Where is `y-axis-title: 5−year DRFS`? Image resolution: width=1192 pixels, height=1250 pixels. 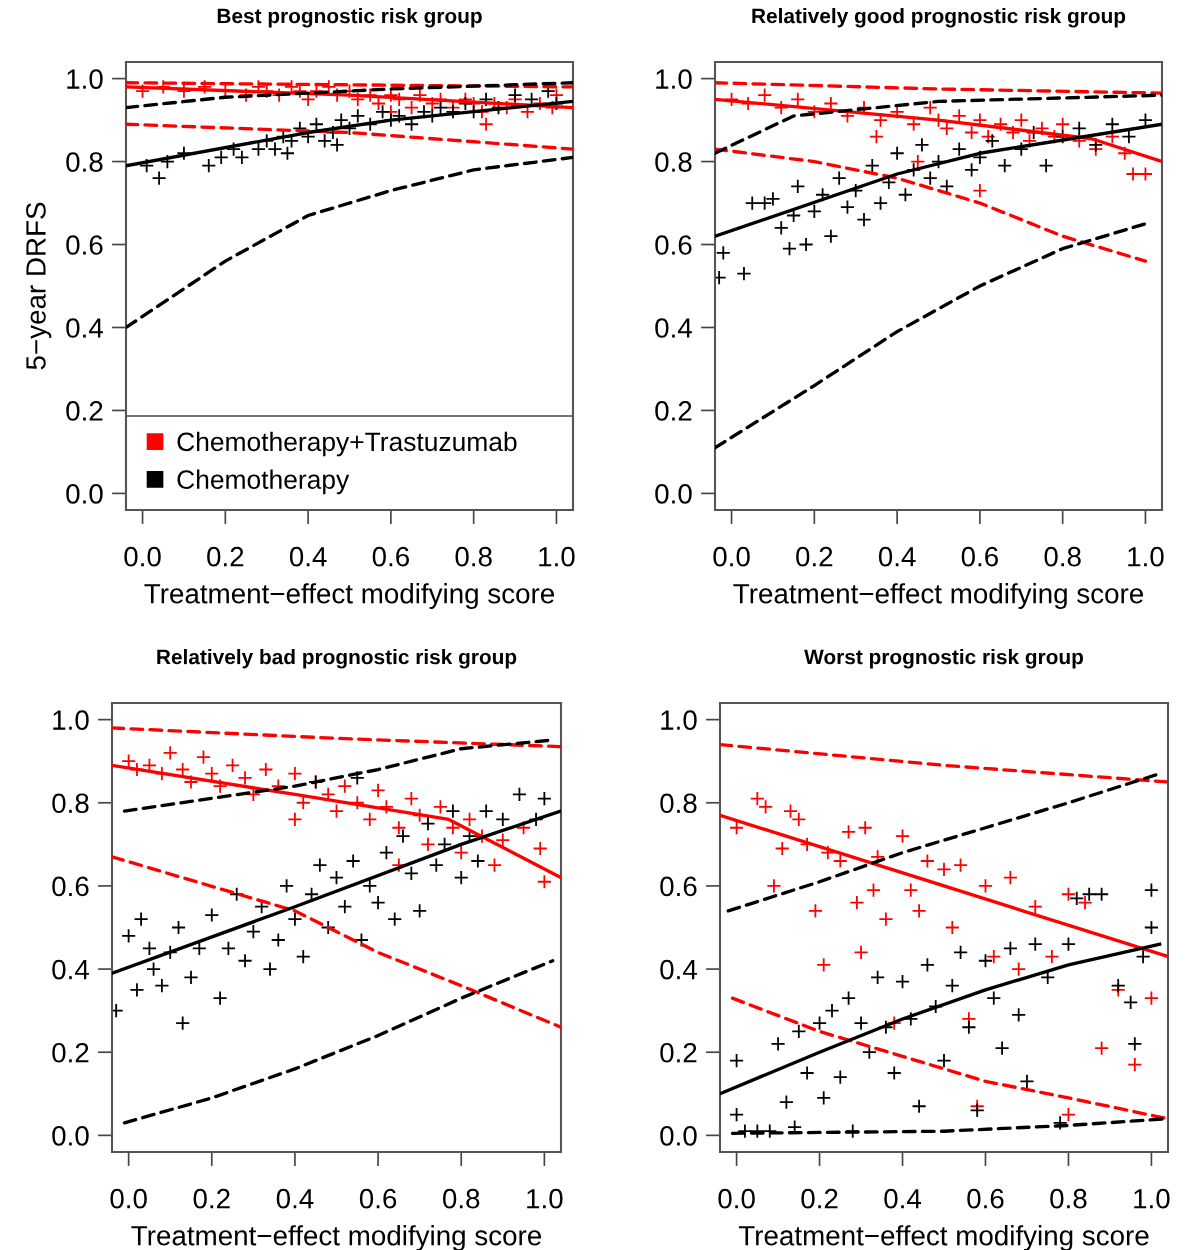 y-axis-title: 5−year DRFS is located at coordinates (39, 286).